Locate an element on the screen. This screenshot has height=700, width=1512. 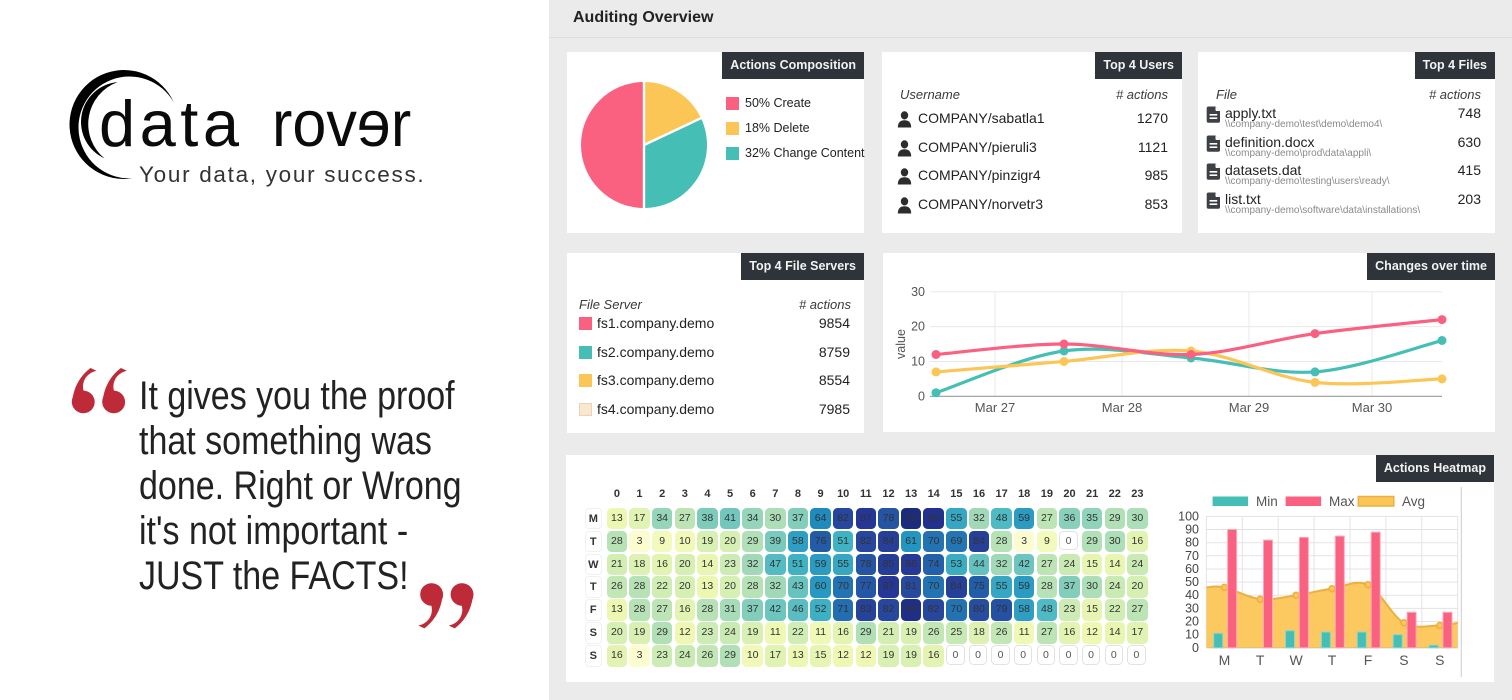
svg-text: F is located at coordinates (1368, 660).